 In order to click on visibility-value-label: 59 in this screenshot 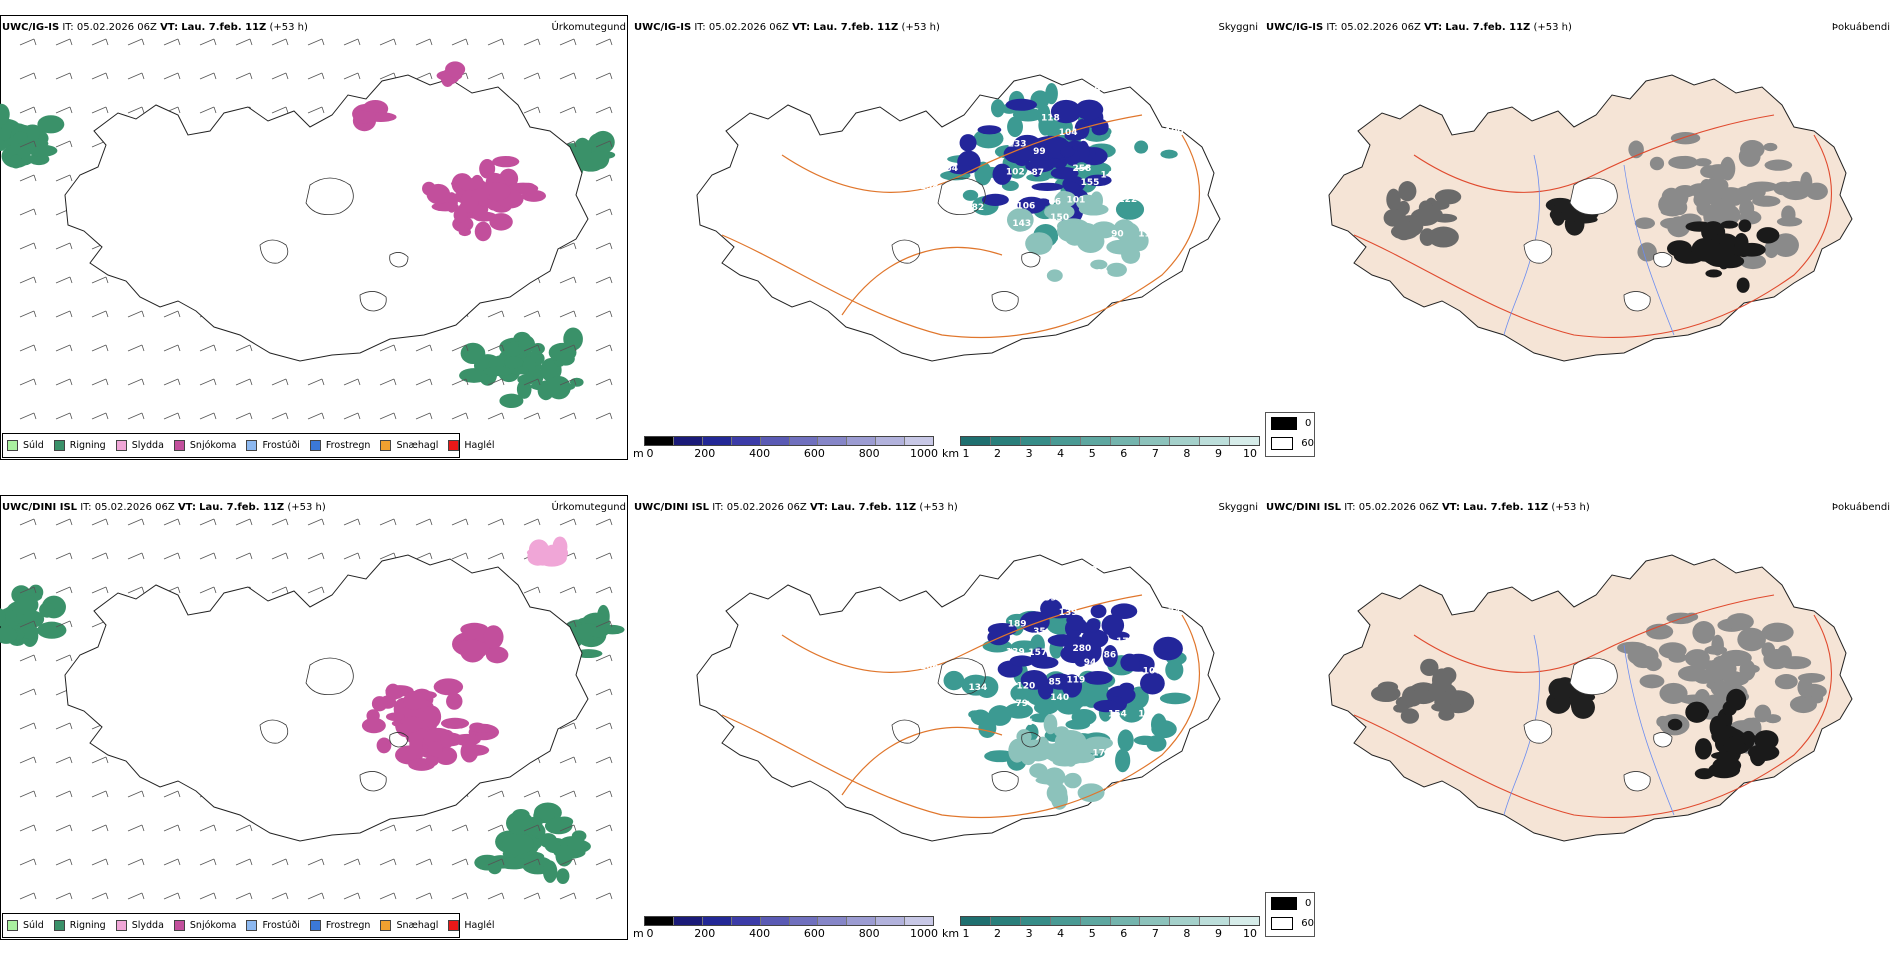, I will do `click(1050, 599)`.